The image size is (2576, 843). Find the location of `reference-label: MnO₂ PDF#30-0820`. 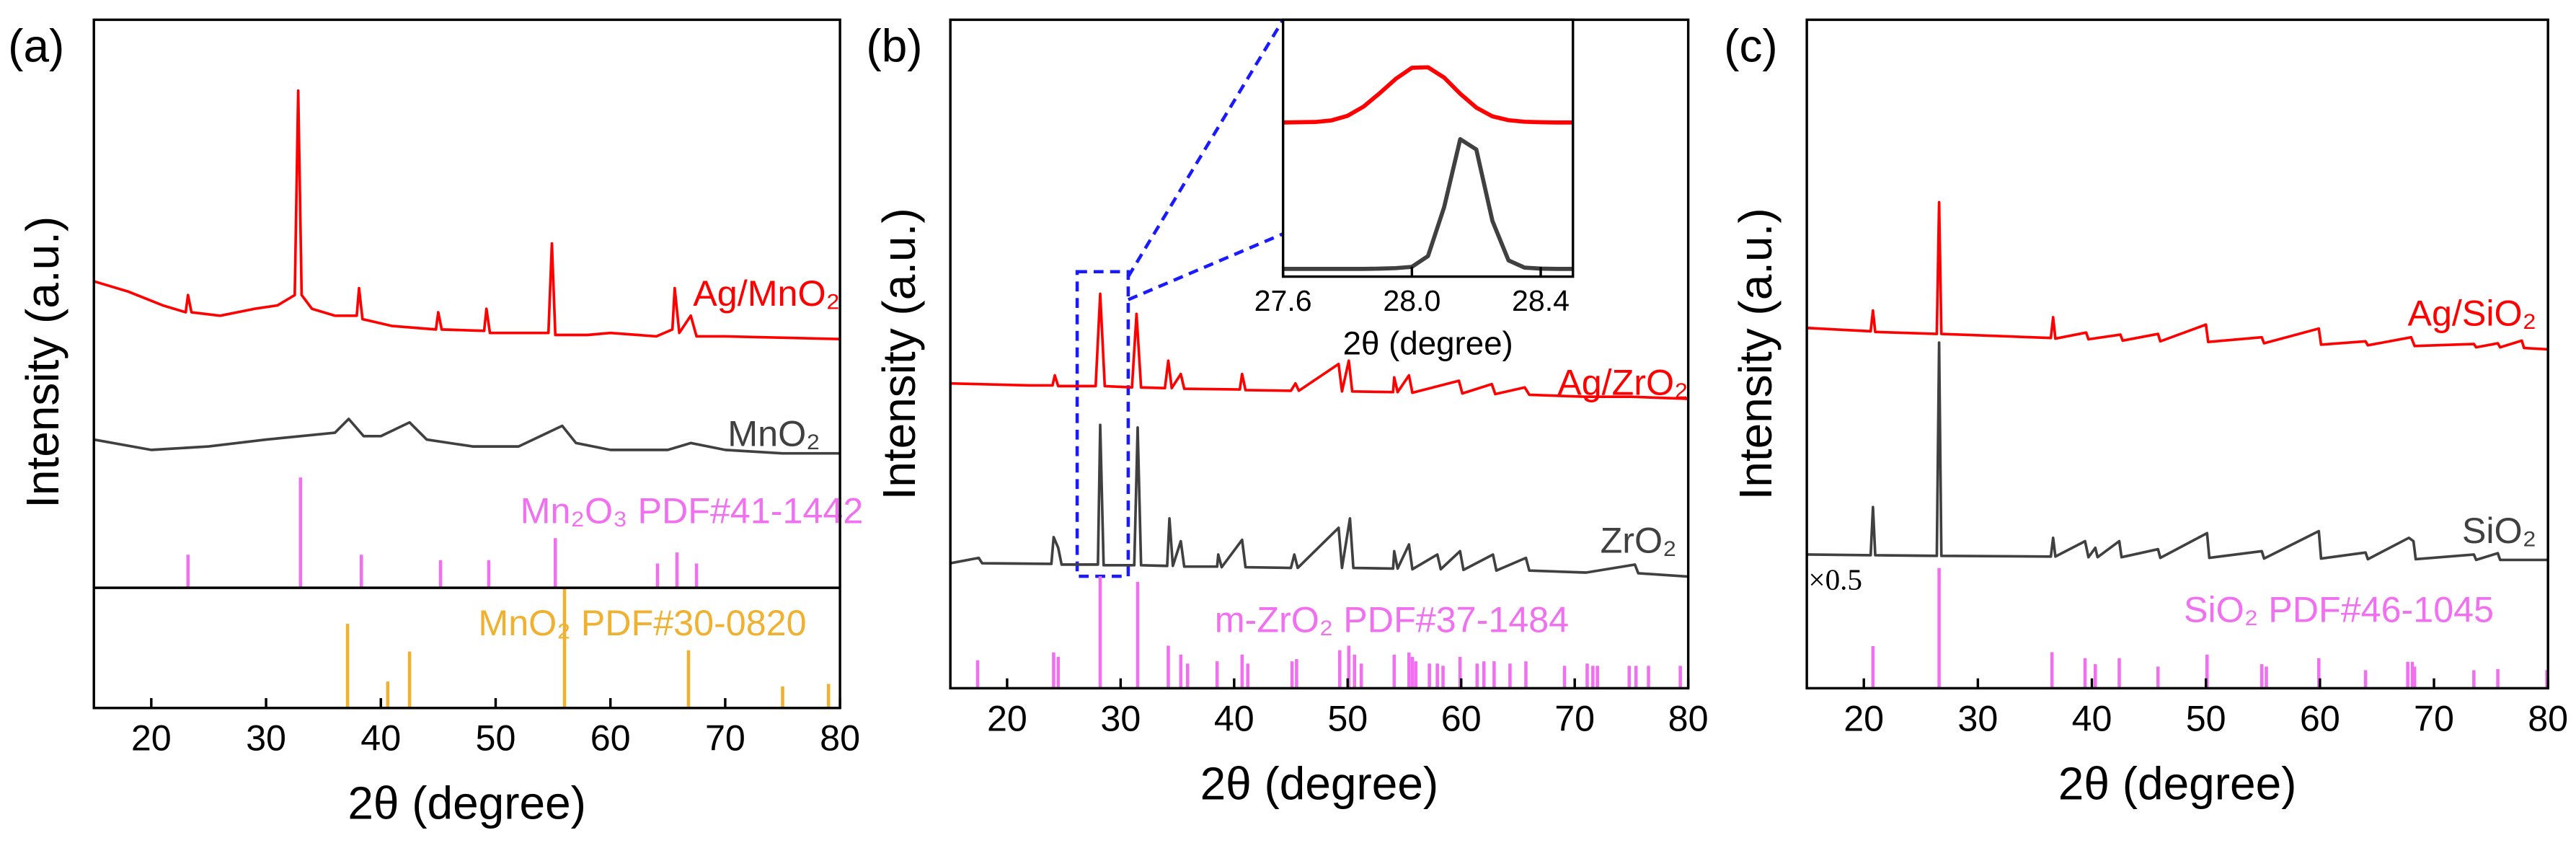

reference-label: MnO₂ PDF#30-0820 is located at coordinates (642, 623).